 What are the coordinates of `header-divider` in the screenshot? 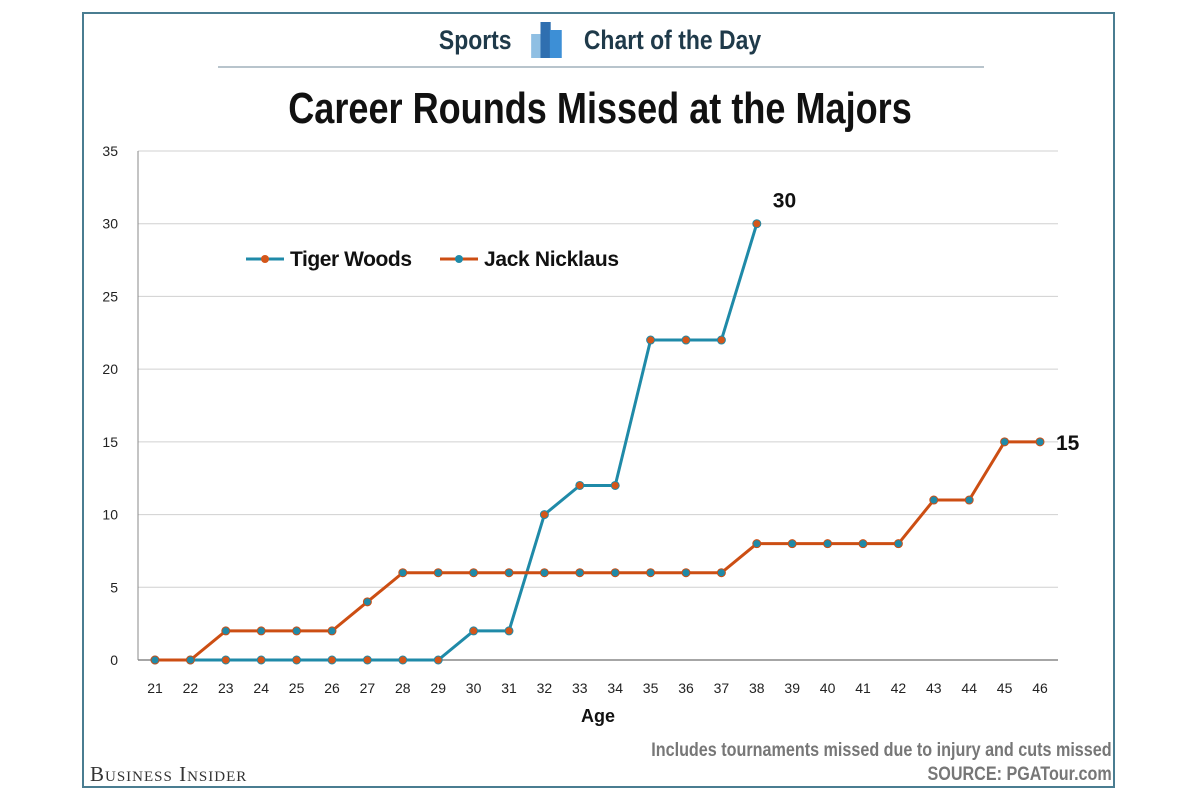 It's located at (601, 67).